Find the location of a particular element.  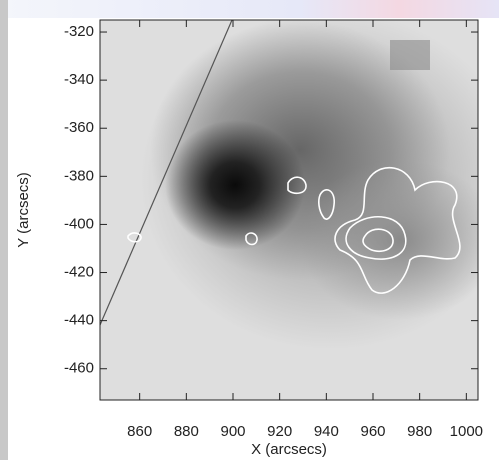

x-tick-label: 880 is located at coordinates (186, 431).